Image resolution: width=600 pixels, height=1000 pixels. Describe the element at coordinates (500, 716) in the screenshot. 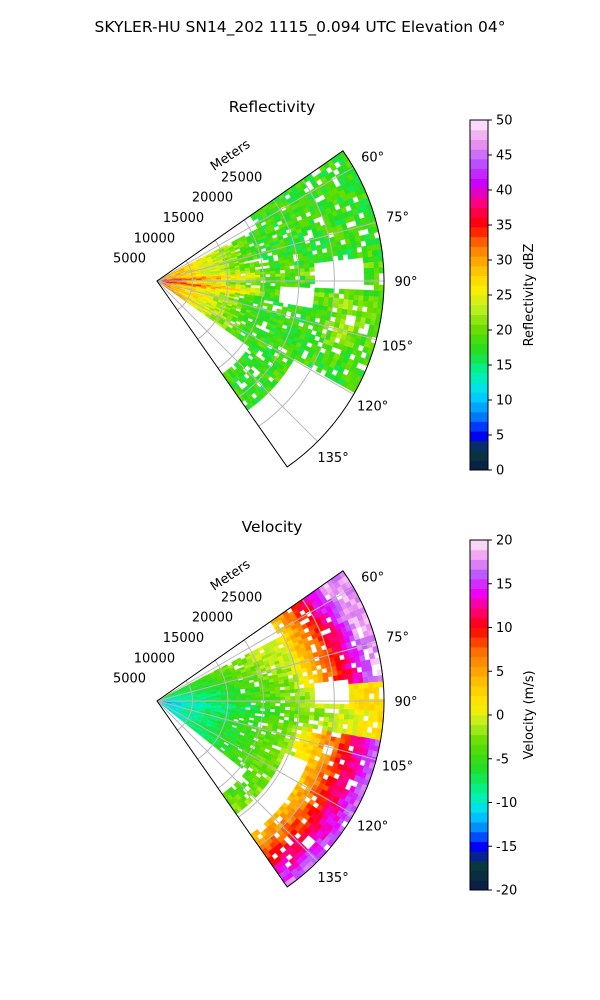

I see `colorbar-tick-label: 0` at that location.